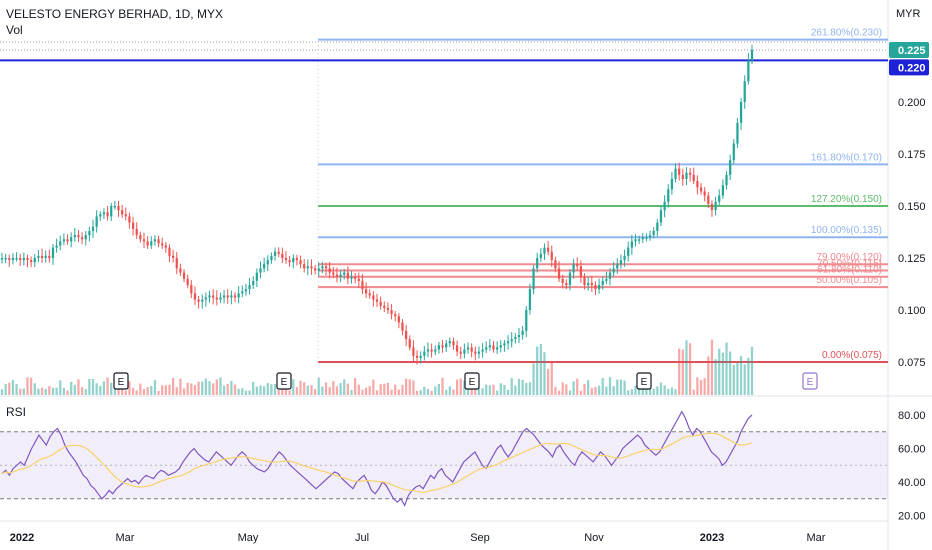  I want to click on rsi-tick-label: 80.00, so click(912, 416).